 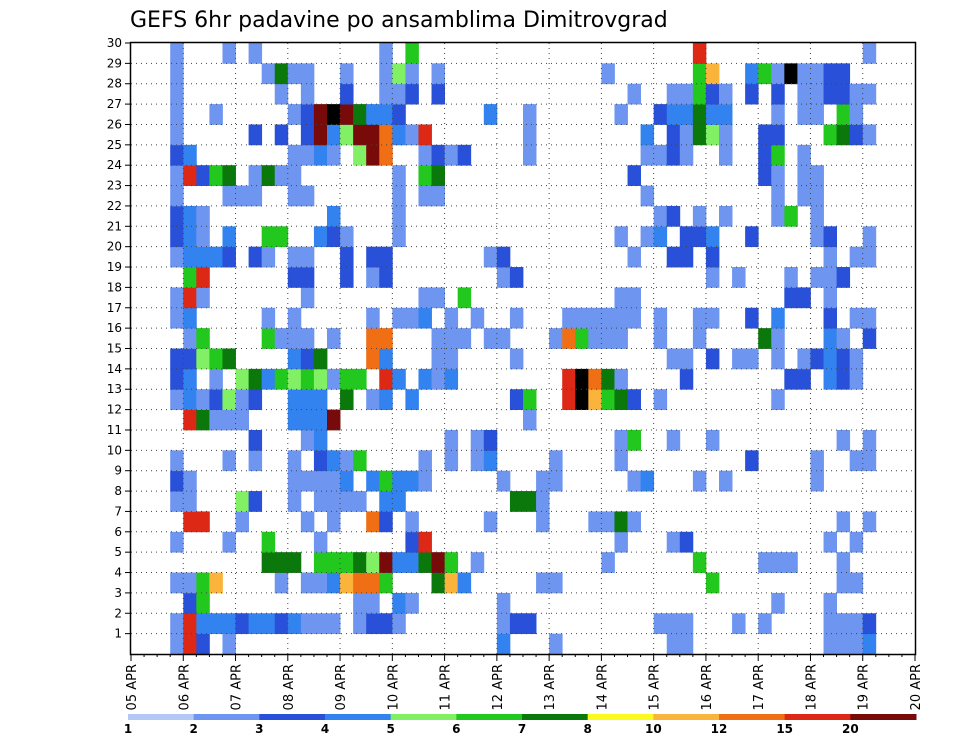 What do you see at coordinates (237, 687) in the screenshot?
I see `x-tick-label: 07 APR` at bounding box center [237, 687].